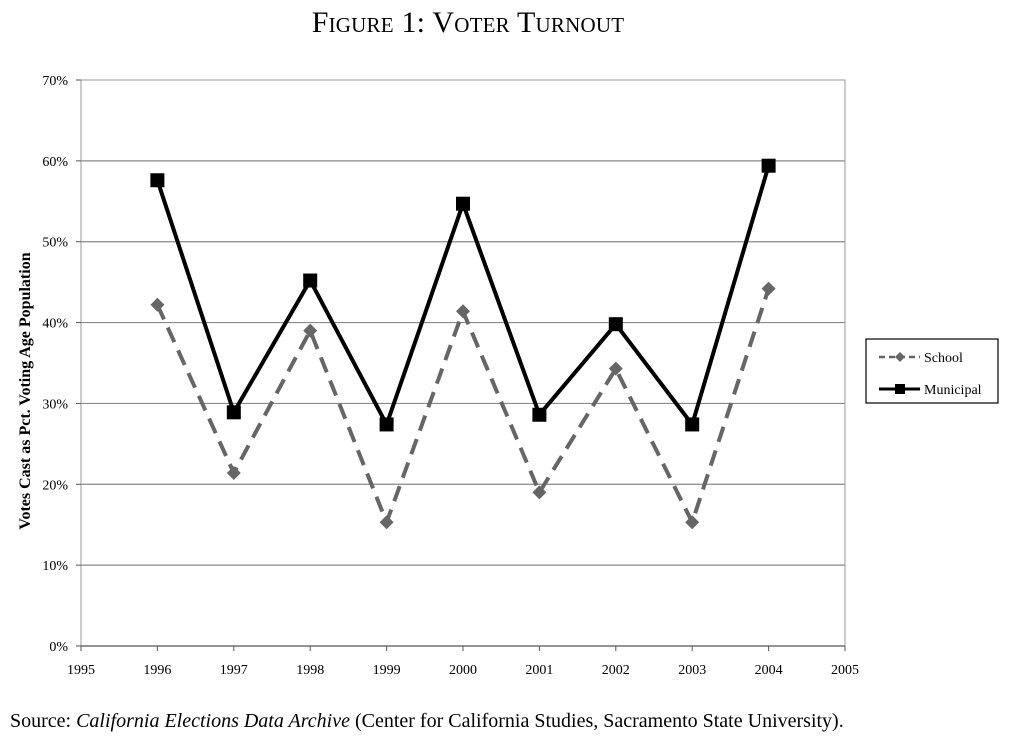  Describe the element at coordinates (387, 670) in the screenshot. I see `x-tick-label: 1999` at that location.